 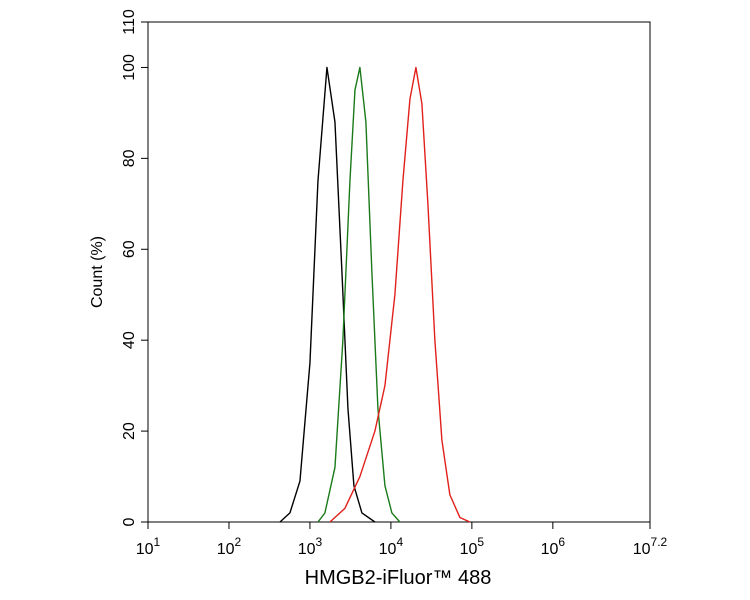 I want to click on x-tick-label: 10³, so click(x=310, y=546).